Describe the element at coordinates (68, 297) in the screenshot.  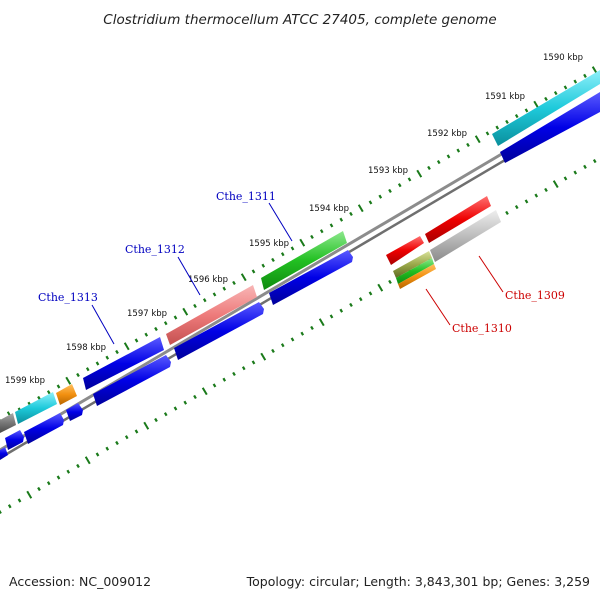
I see `label-cthe1313: Cthe_1313` at that location.